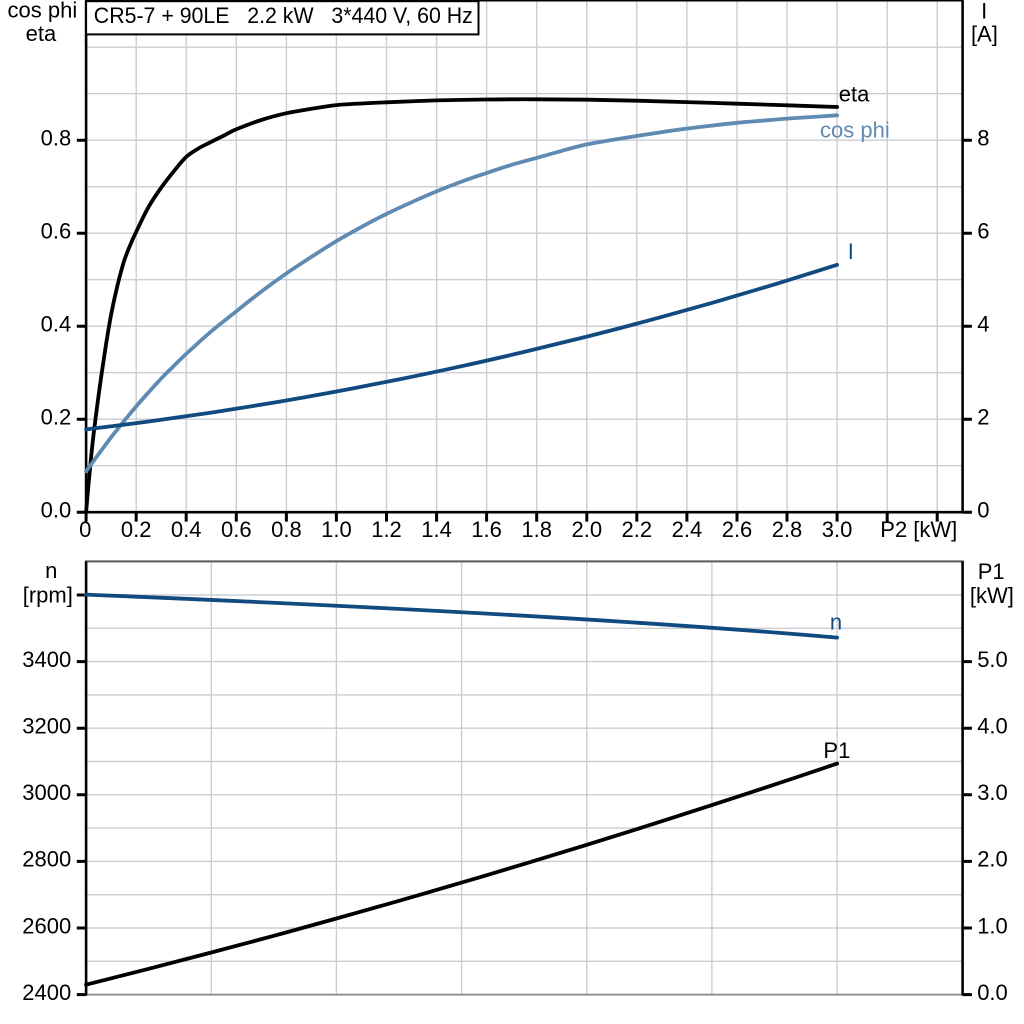  I want to click on svg-text: 3400, so click(46, 659).